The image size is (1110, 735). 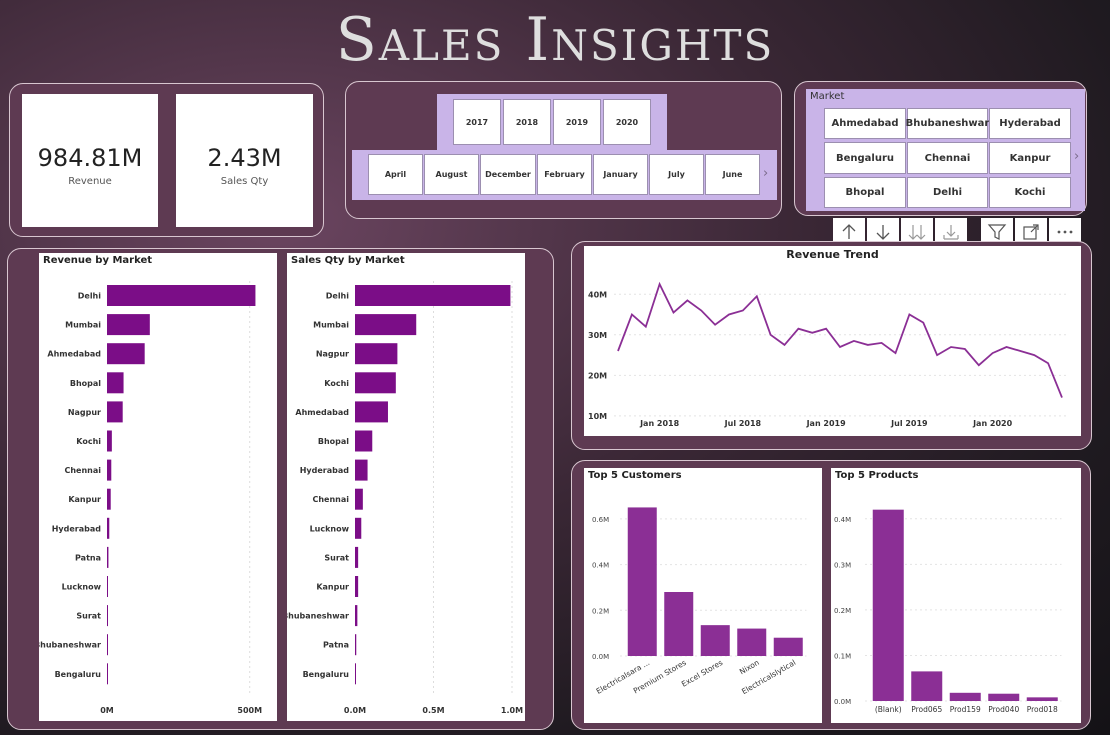 I want to click on market-slicer-header: Market, so click(x=827, y=96).